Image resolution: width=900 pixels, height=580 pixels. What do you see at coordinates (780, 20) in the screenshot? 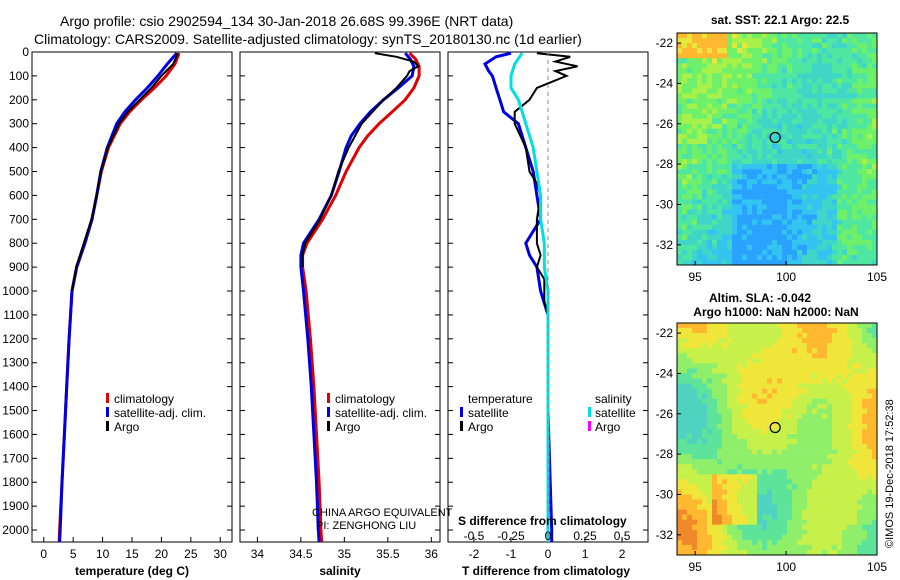
I see `sst-map-title: sat. SST: 22.1 Argo: 22.5` at bounding box center [780, 20].